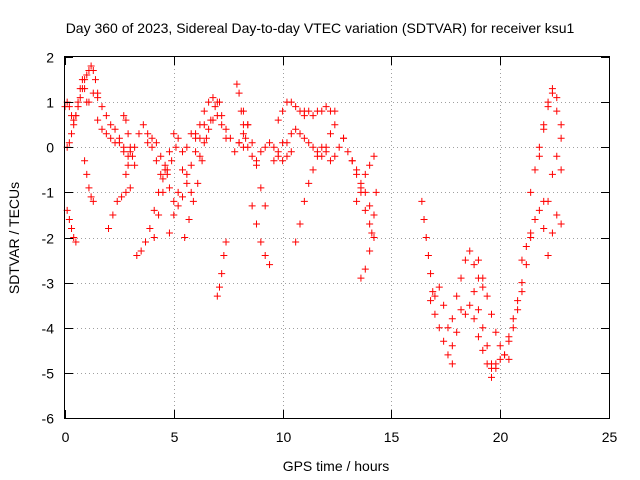  Describe the element at coordinates (50, 58) in the screenshot. I see `y-tick-label: 2` at that location.